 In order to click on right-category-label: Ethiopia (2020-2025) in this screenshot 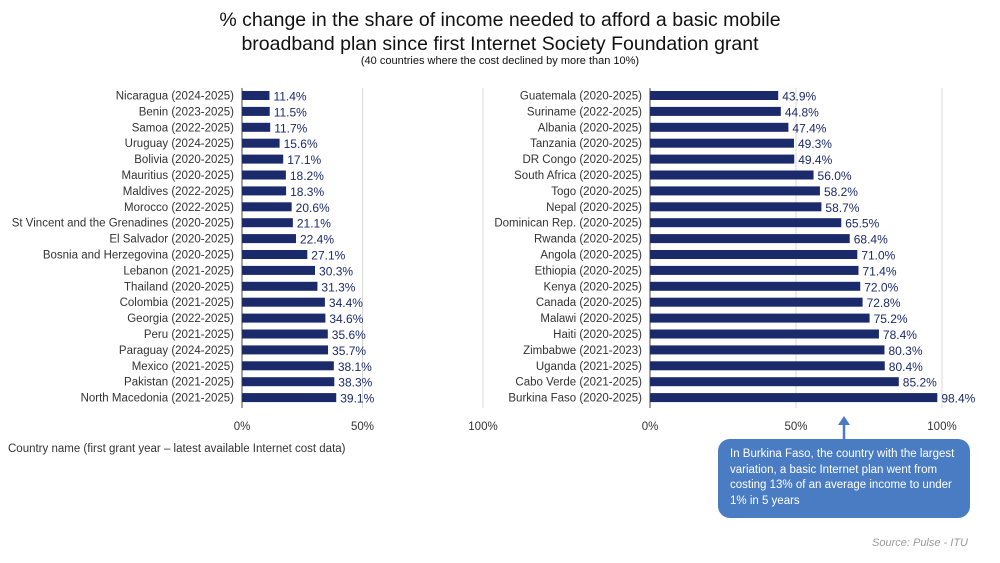, I will do `click(589, 271)`.